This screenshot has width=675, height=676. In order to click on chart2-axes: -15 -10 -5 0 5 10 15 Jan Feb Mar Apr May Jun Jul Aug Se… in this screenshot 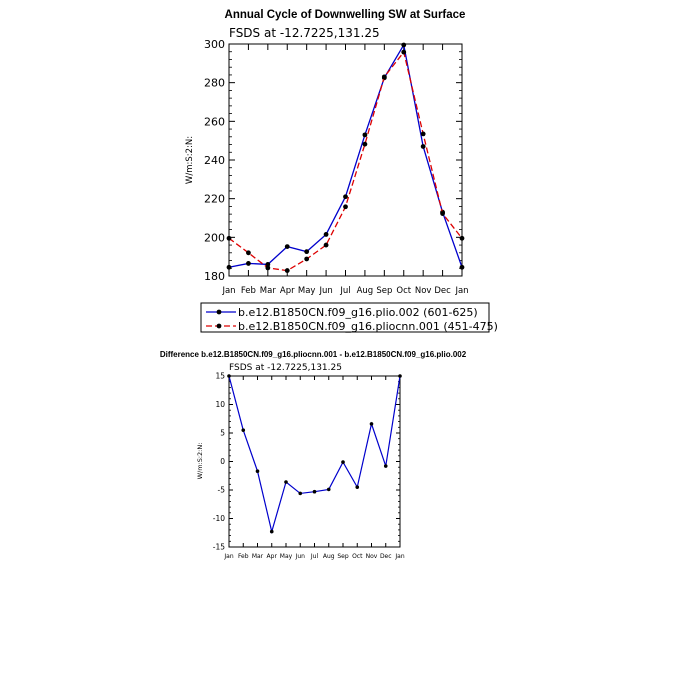, I will do `click(309, 466)`.